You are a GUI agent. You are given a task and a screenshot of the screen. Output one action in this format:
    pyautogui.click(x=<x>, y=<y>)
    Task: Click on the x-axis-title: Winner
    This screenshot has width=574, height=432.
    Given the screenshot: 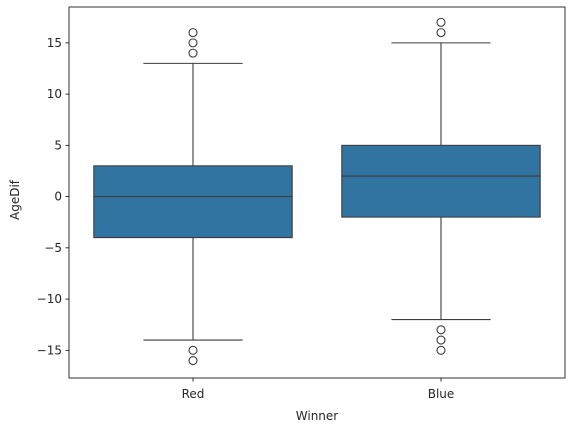 What is the action you would take?
    pyautogui.click(x=317, y=416)
    